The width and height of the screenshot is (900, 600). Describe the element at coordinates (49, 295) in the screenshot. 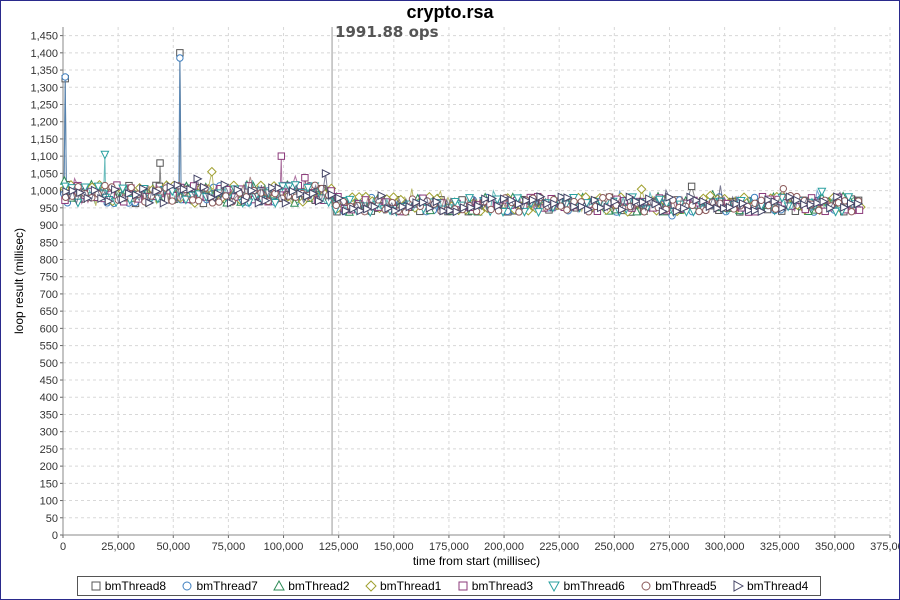

I see `y-tick-label: 700` at that location.